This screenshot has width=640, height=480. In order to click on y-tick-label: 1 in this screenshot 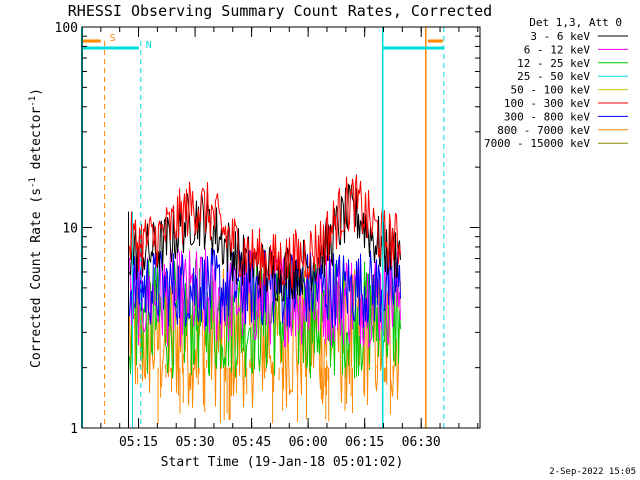, I will do `click(74, 429)`.